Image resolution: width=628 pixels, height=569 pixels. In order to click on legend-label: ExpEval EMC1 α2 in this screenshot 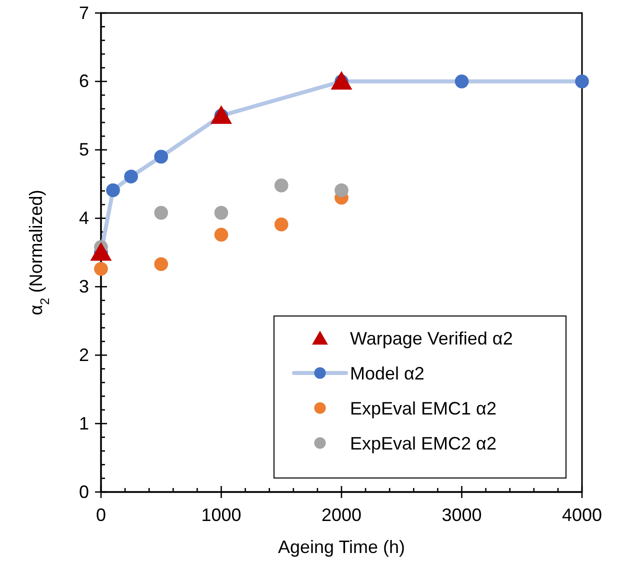, I will do `click(423, 408)`.